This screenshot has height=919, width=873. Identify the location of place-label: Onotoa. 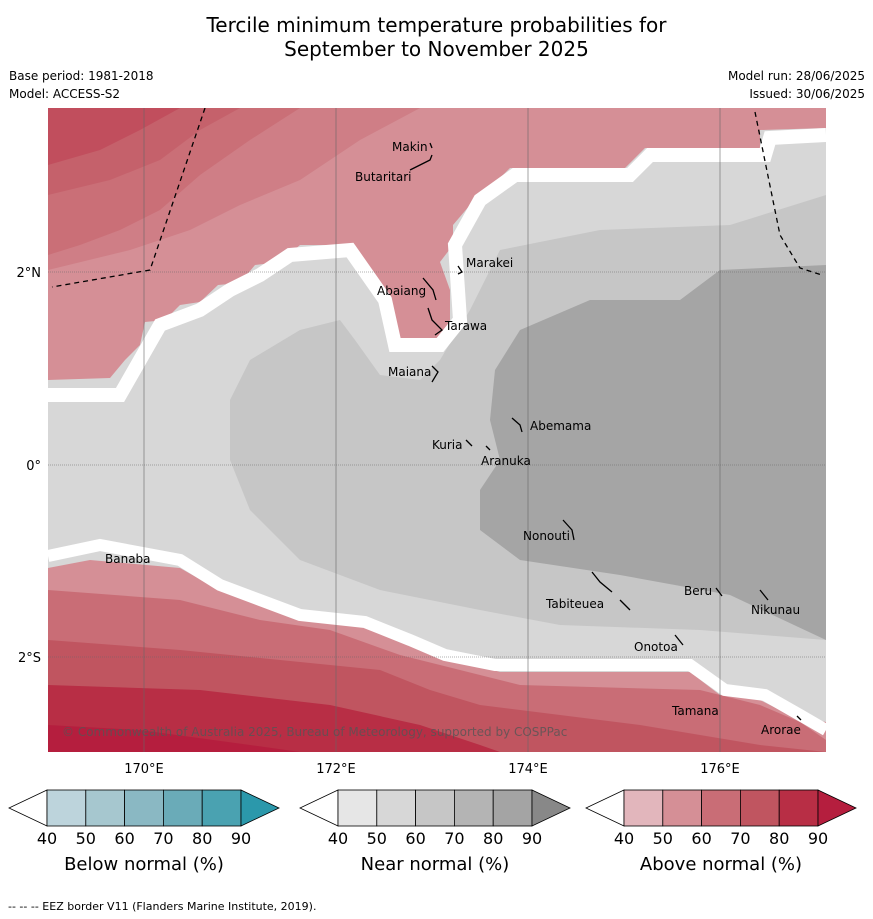
(656, 647).